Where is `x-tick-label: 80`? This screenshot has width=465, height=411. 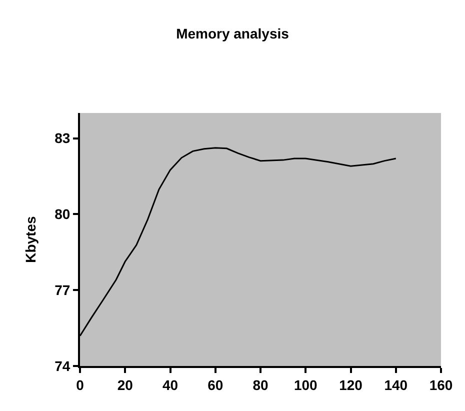 x-tick-label: 80 is located at coordinates (260, 384).